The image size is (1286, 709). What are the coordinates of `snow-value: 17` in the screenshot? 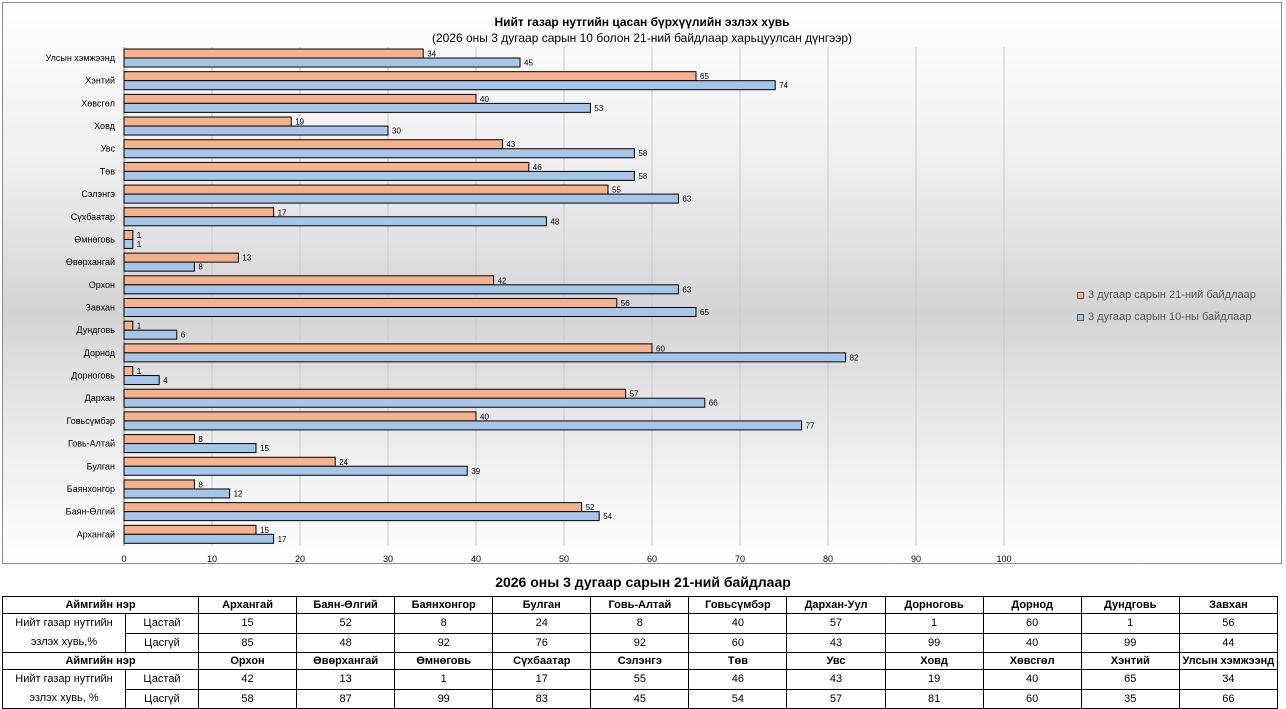 It's located at (542, 679).